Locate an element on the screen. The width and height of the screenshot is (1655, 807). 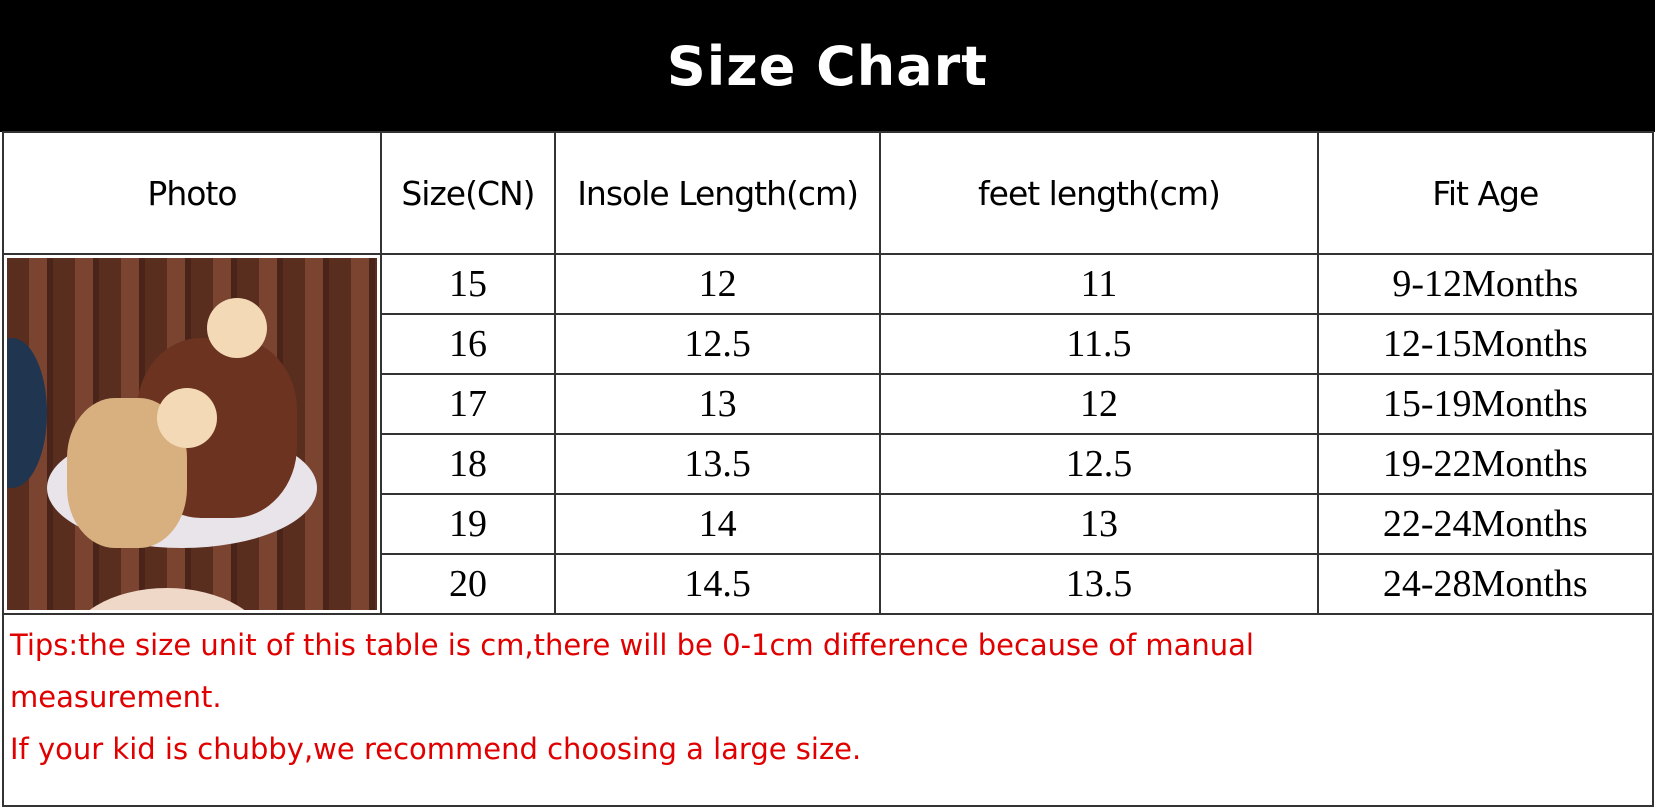
age-cell: 9-12Months is located at coordinates (1485, 284).